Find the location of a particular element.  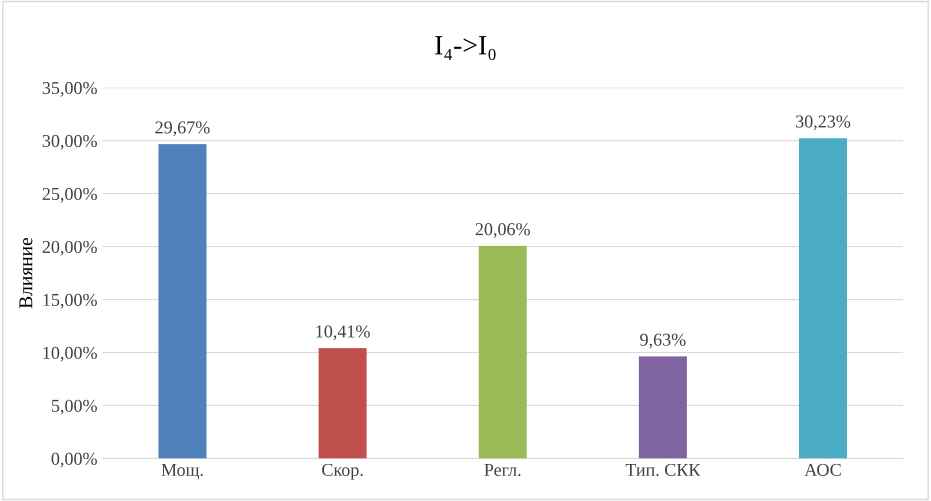

y-tick-label: 20,00% is located at coordinates (69, 248).